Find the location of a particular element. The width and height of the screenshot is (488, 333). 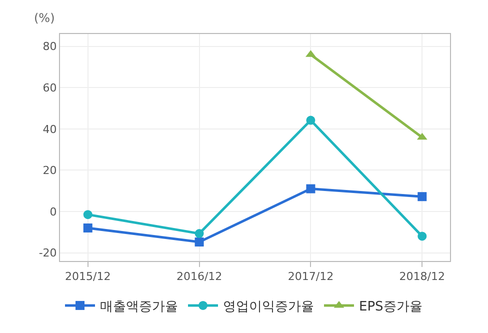

y-tick-label: -20 is located at coordinates (47, 253).